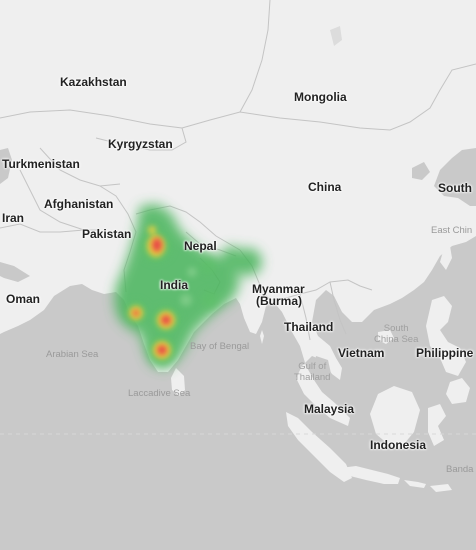 The height and width of the screenshot is (550, 476). What do you see at coordinates (396, 334) in the screenshot?
I see `label-south-china-sea: South China Sea` at bounding box center [396, 334].